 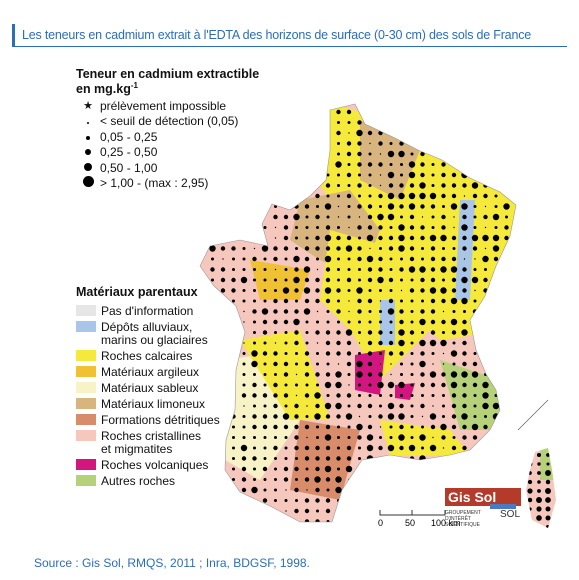 What do you see at coordinates (167, 153) in the screenshot?
I see `legend-item: 0,25 - 0,50` at bounding box center [167, 153].